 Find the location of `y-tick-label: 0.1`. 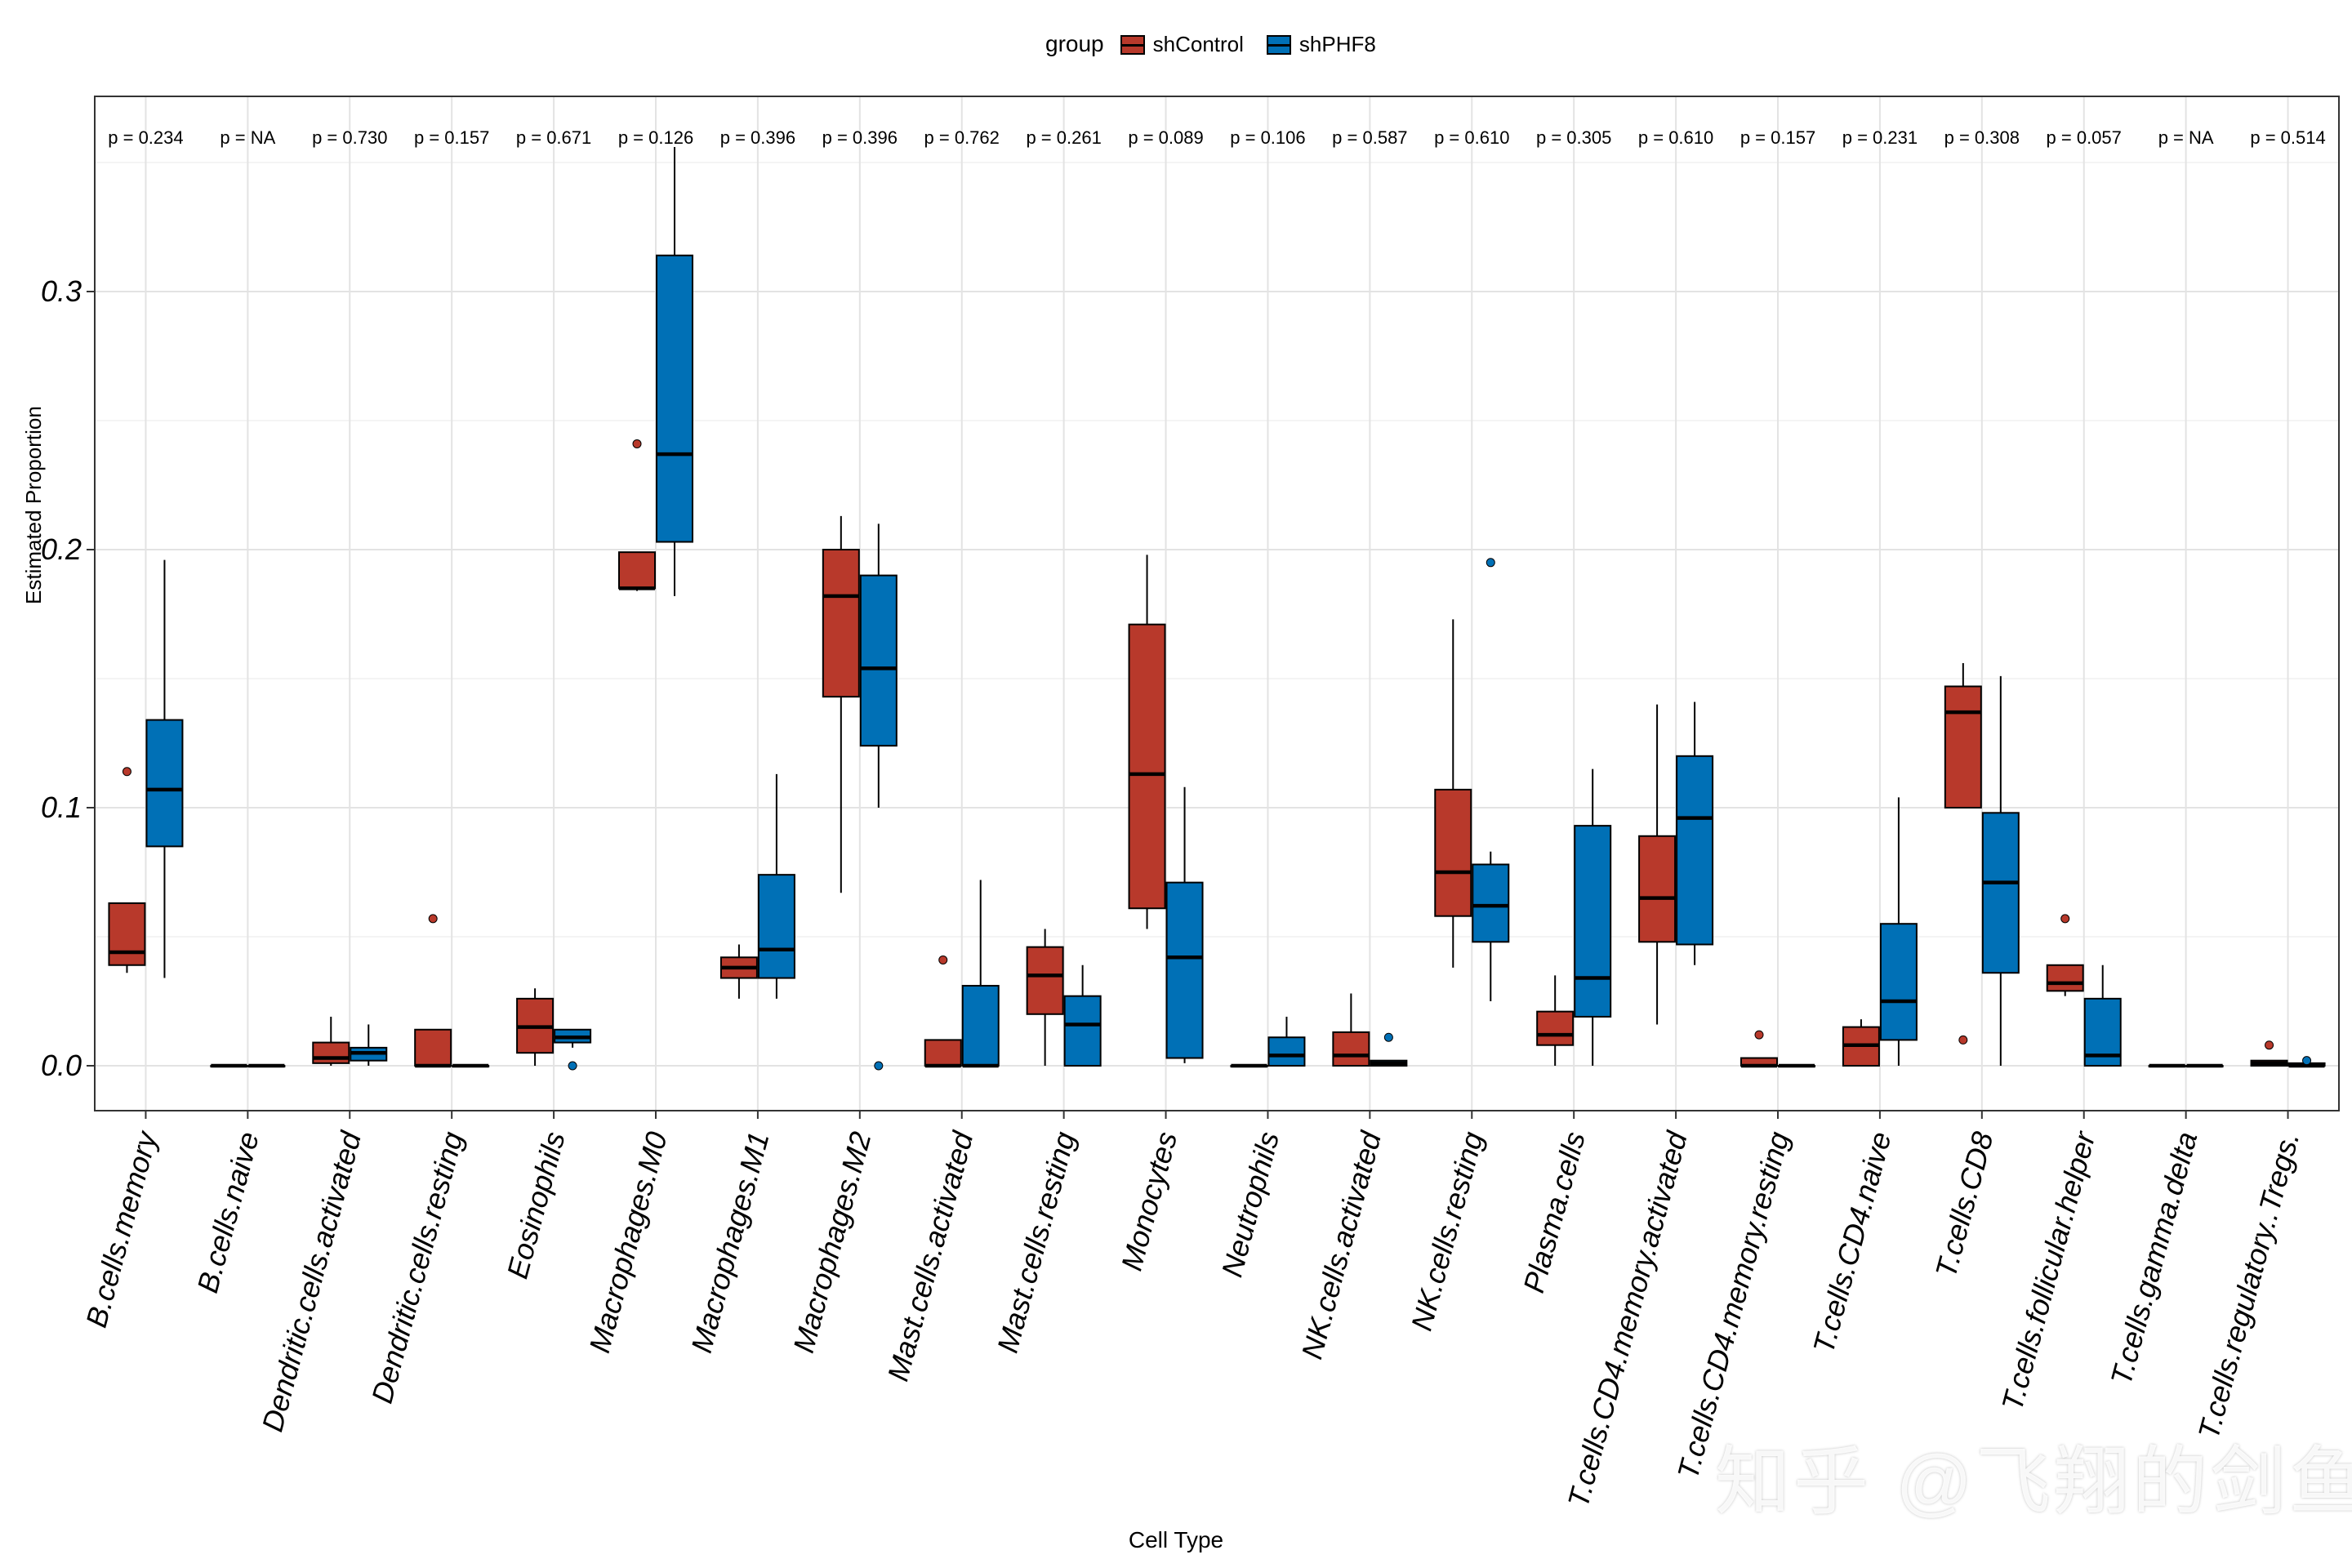

y-tick-label: 0.1 is located at coordinates (61, 807).